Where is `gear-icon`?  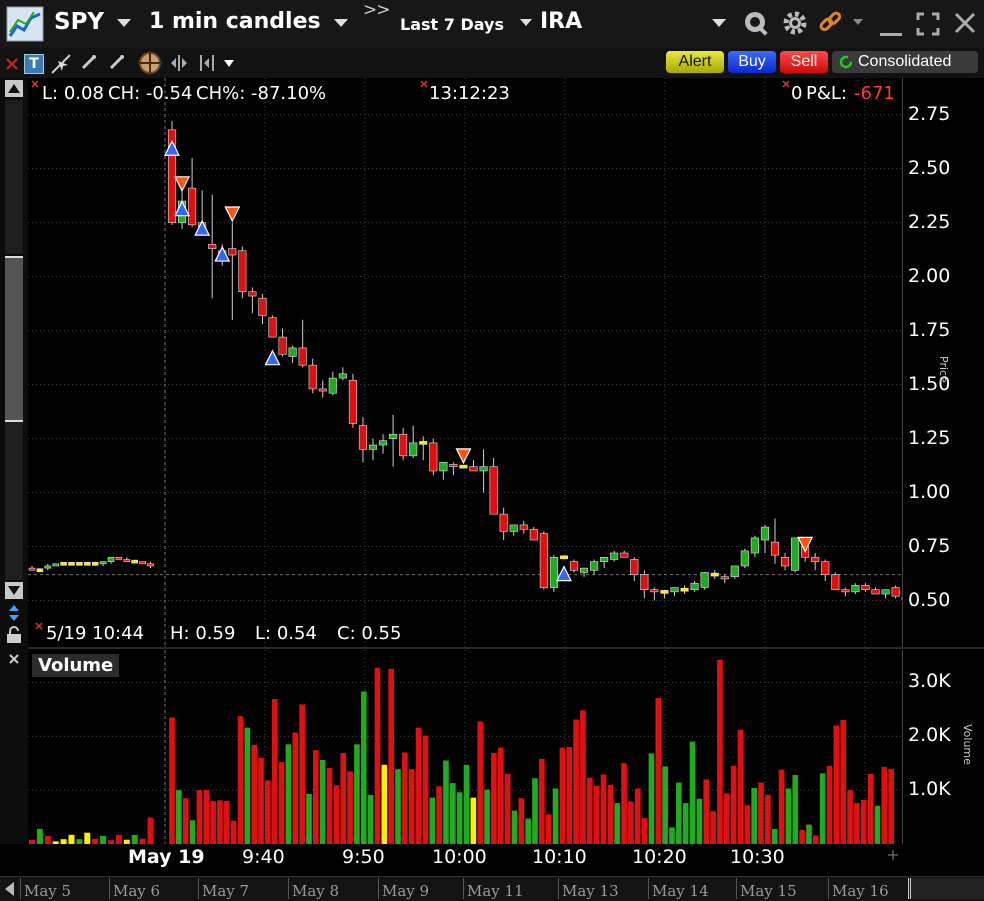 gear-icon is located at coordinates (795, 23).